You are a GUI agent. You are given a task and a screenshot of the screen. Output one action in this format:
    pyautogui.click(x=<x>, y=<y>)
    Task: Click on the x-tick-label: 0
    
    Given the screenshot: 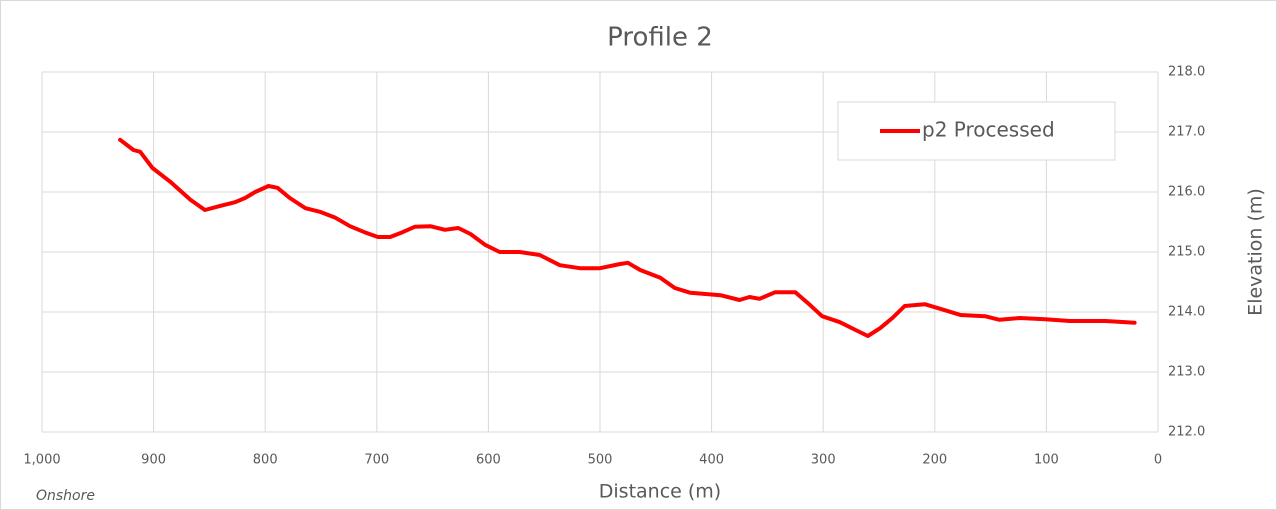 What is the action you would take?
    pyautogui.click(x=1158, y=460)
    